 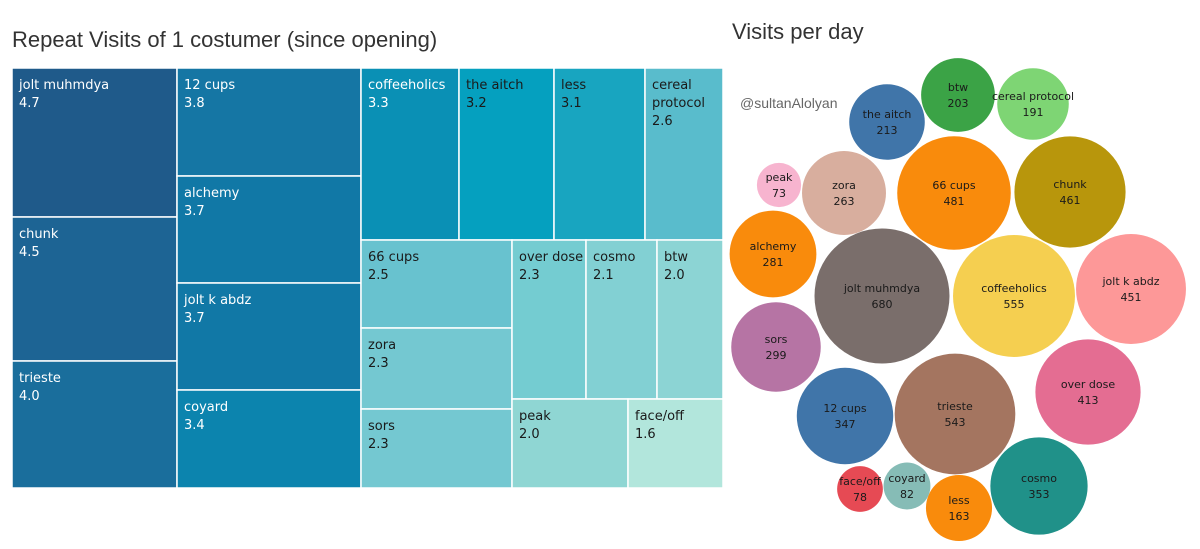 I want to click on bubble-btw, so click(x=958, y=95).